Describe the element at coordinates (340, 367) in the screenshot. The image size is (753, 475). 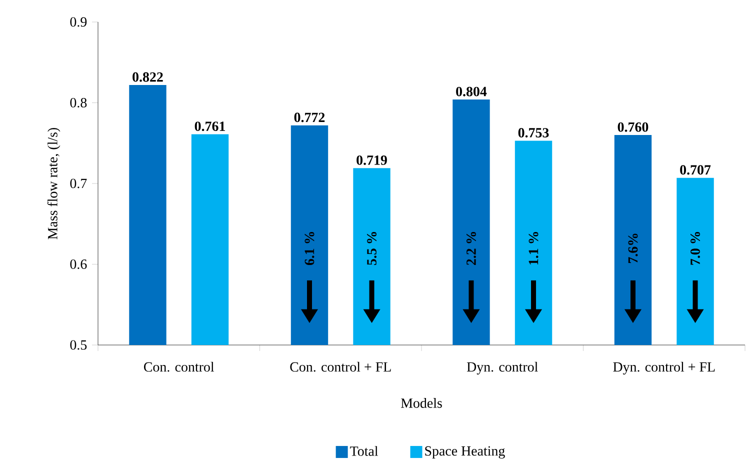
I see `x-tick-label: Con. control + FL` at that location.